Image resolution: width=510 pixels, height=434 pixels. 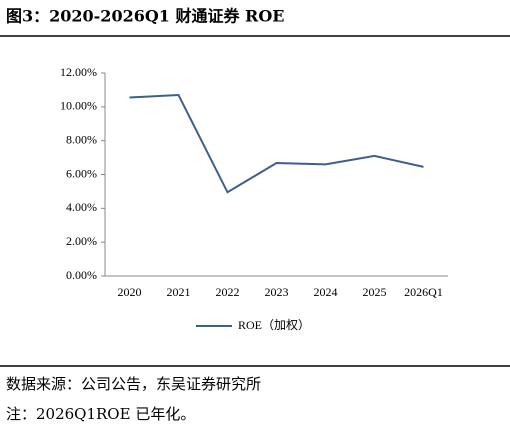 What do you see at coordinates (78, 72) in the screenshot?
I see `y-tick-label: 12.00%` at bounding box center [78, 72].